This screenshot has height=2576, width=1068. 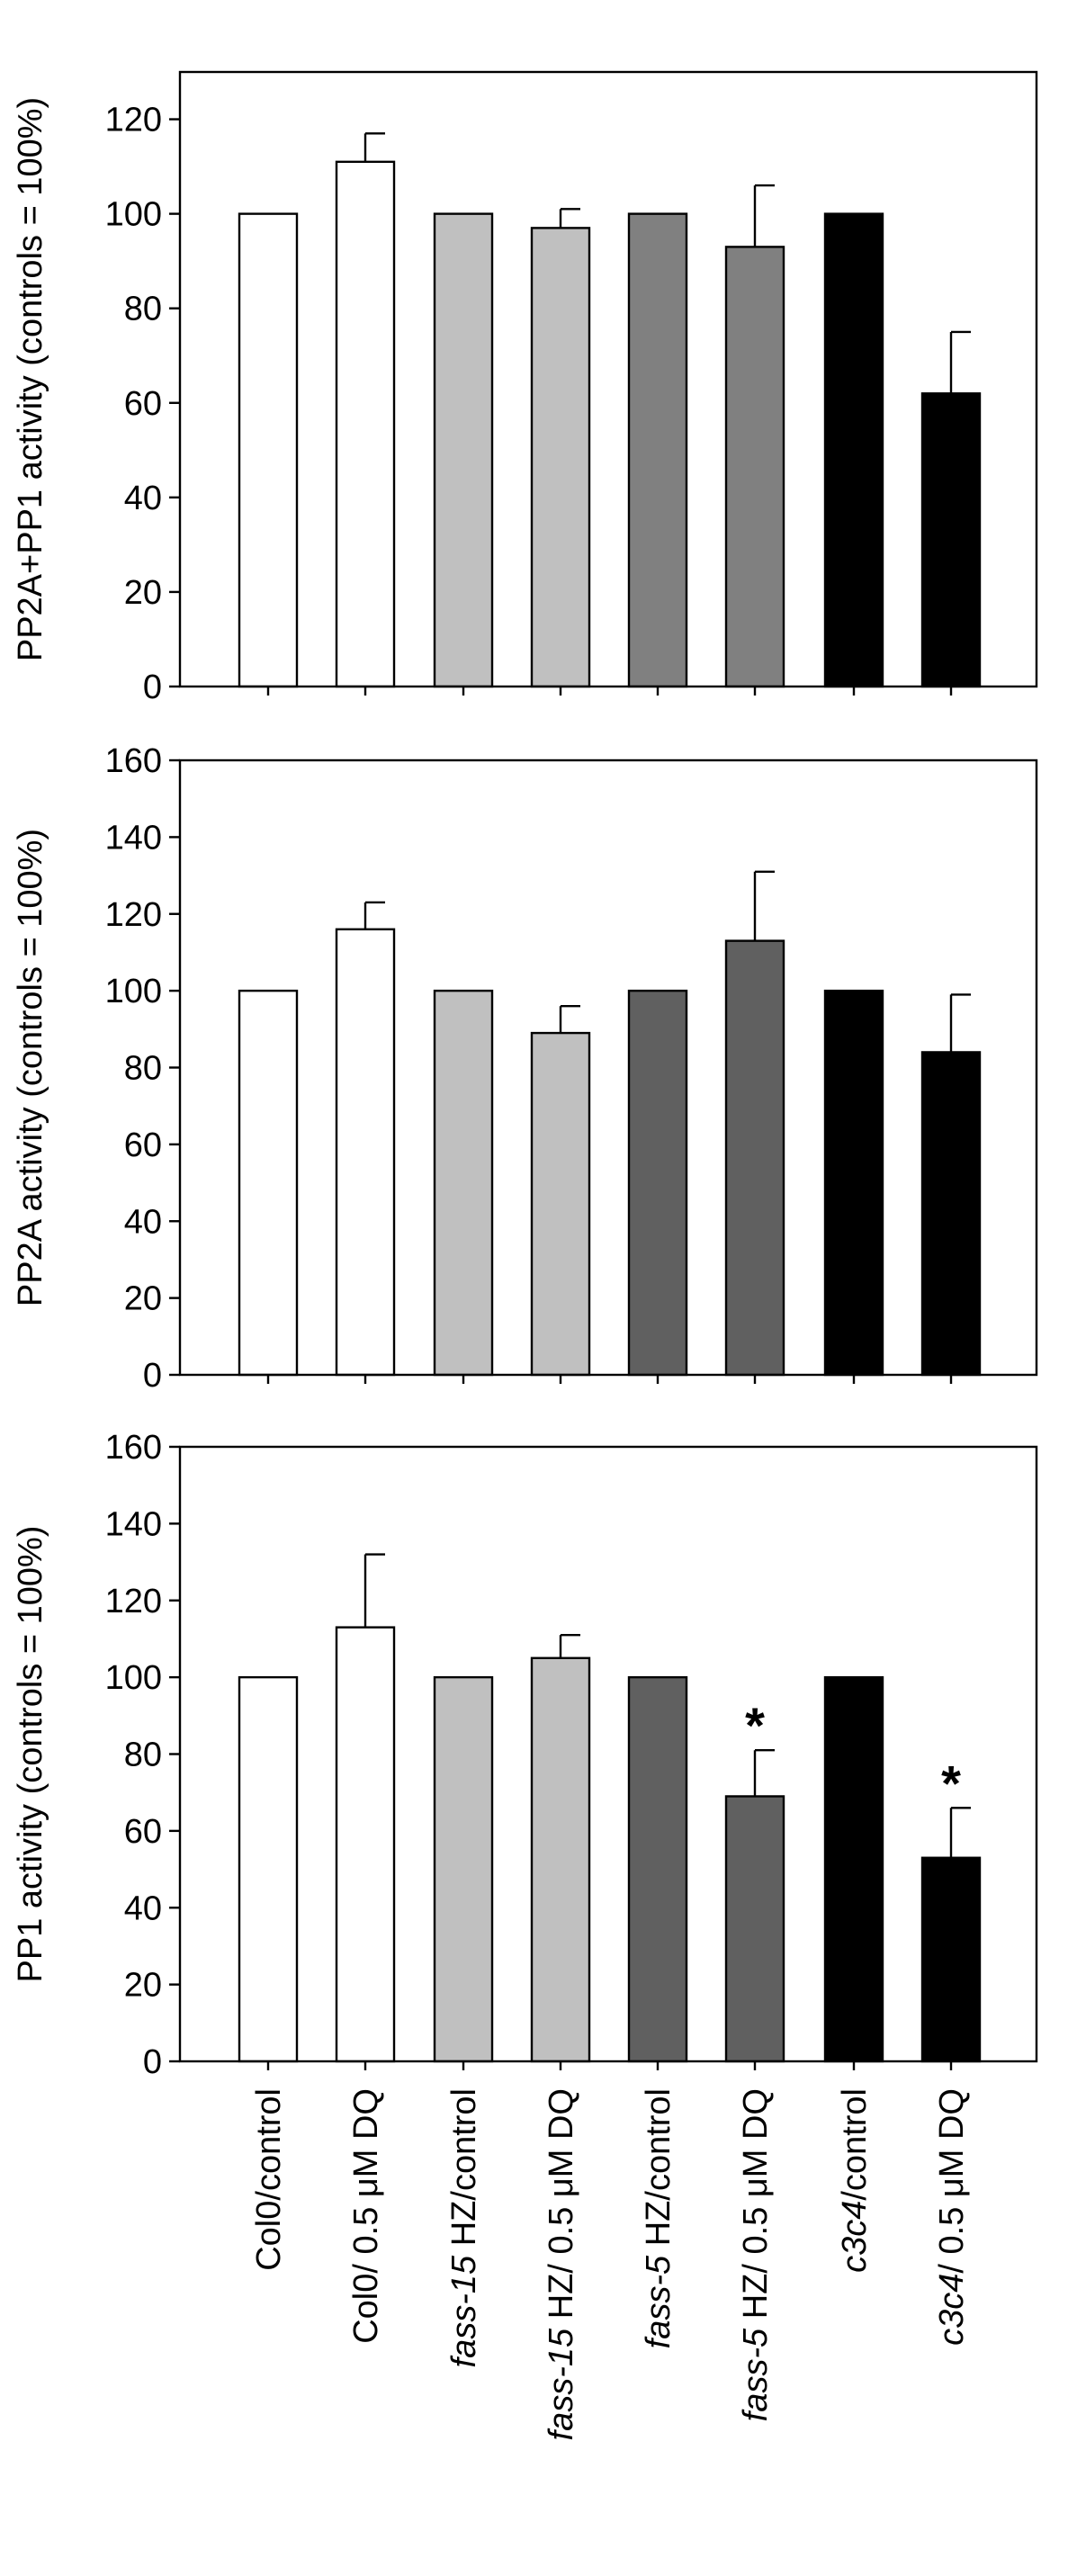 I want to click on y-axis-label: PP2A+PP1 activity (controls = 100%), so click(x=31, y=379).